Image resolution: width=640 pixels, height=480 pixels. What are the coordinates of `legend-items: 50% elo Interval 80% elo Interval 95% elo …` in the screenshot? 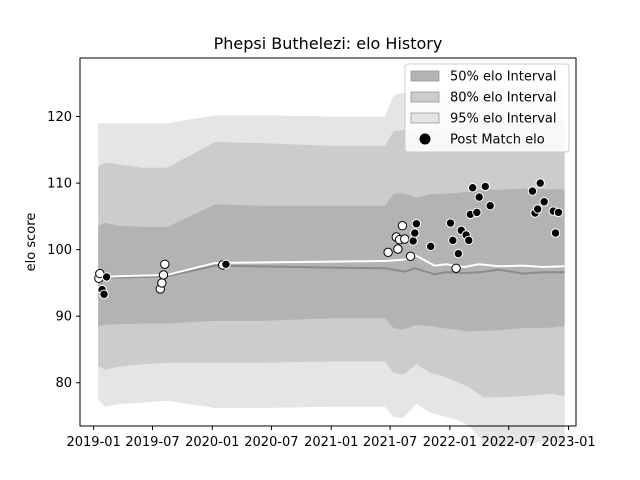 It's located at (483, 109).